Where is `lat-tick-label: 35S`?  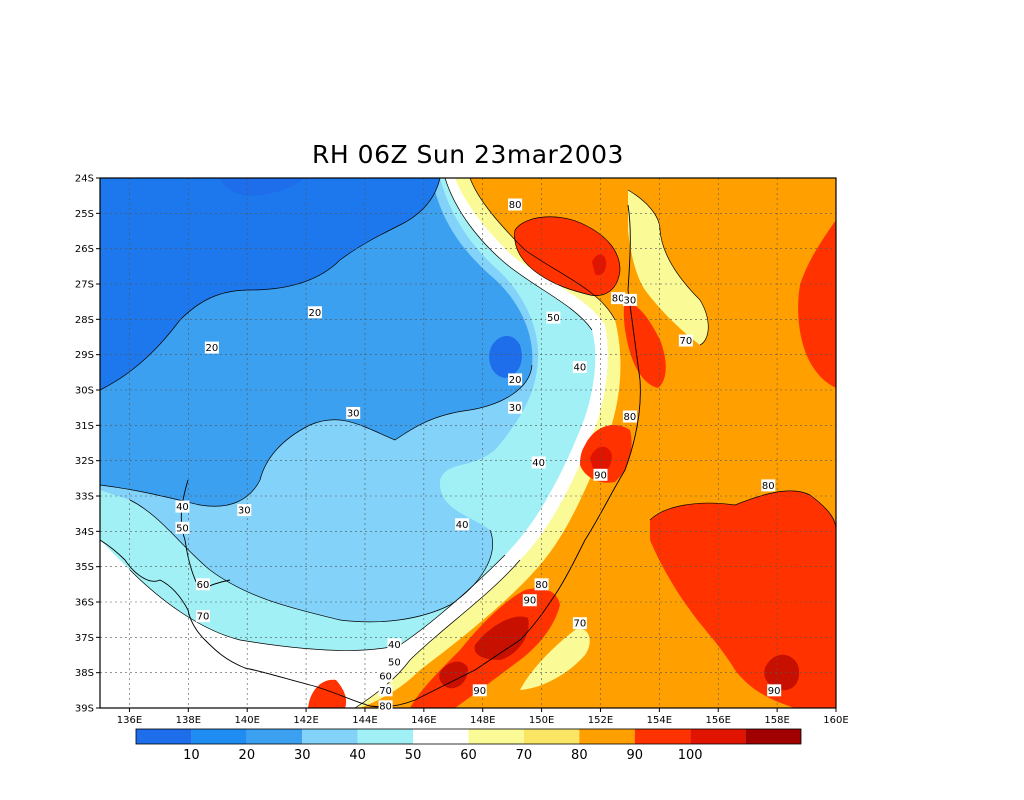 lat-tick-label: 35S is located at coordinates (84, 567).